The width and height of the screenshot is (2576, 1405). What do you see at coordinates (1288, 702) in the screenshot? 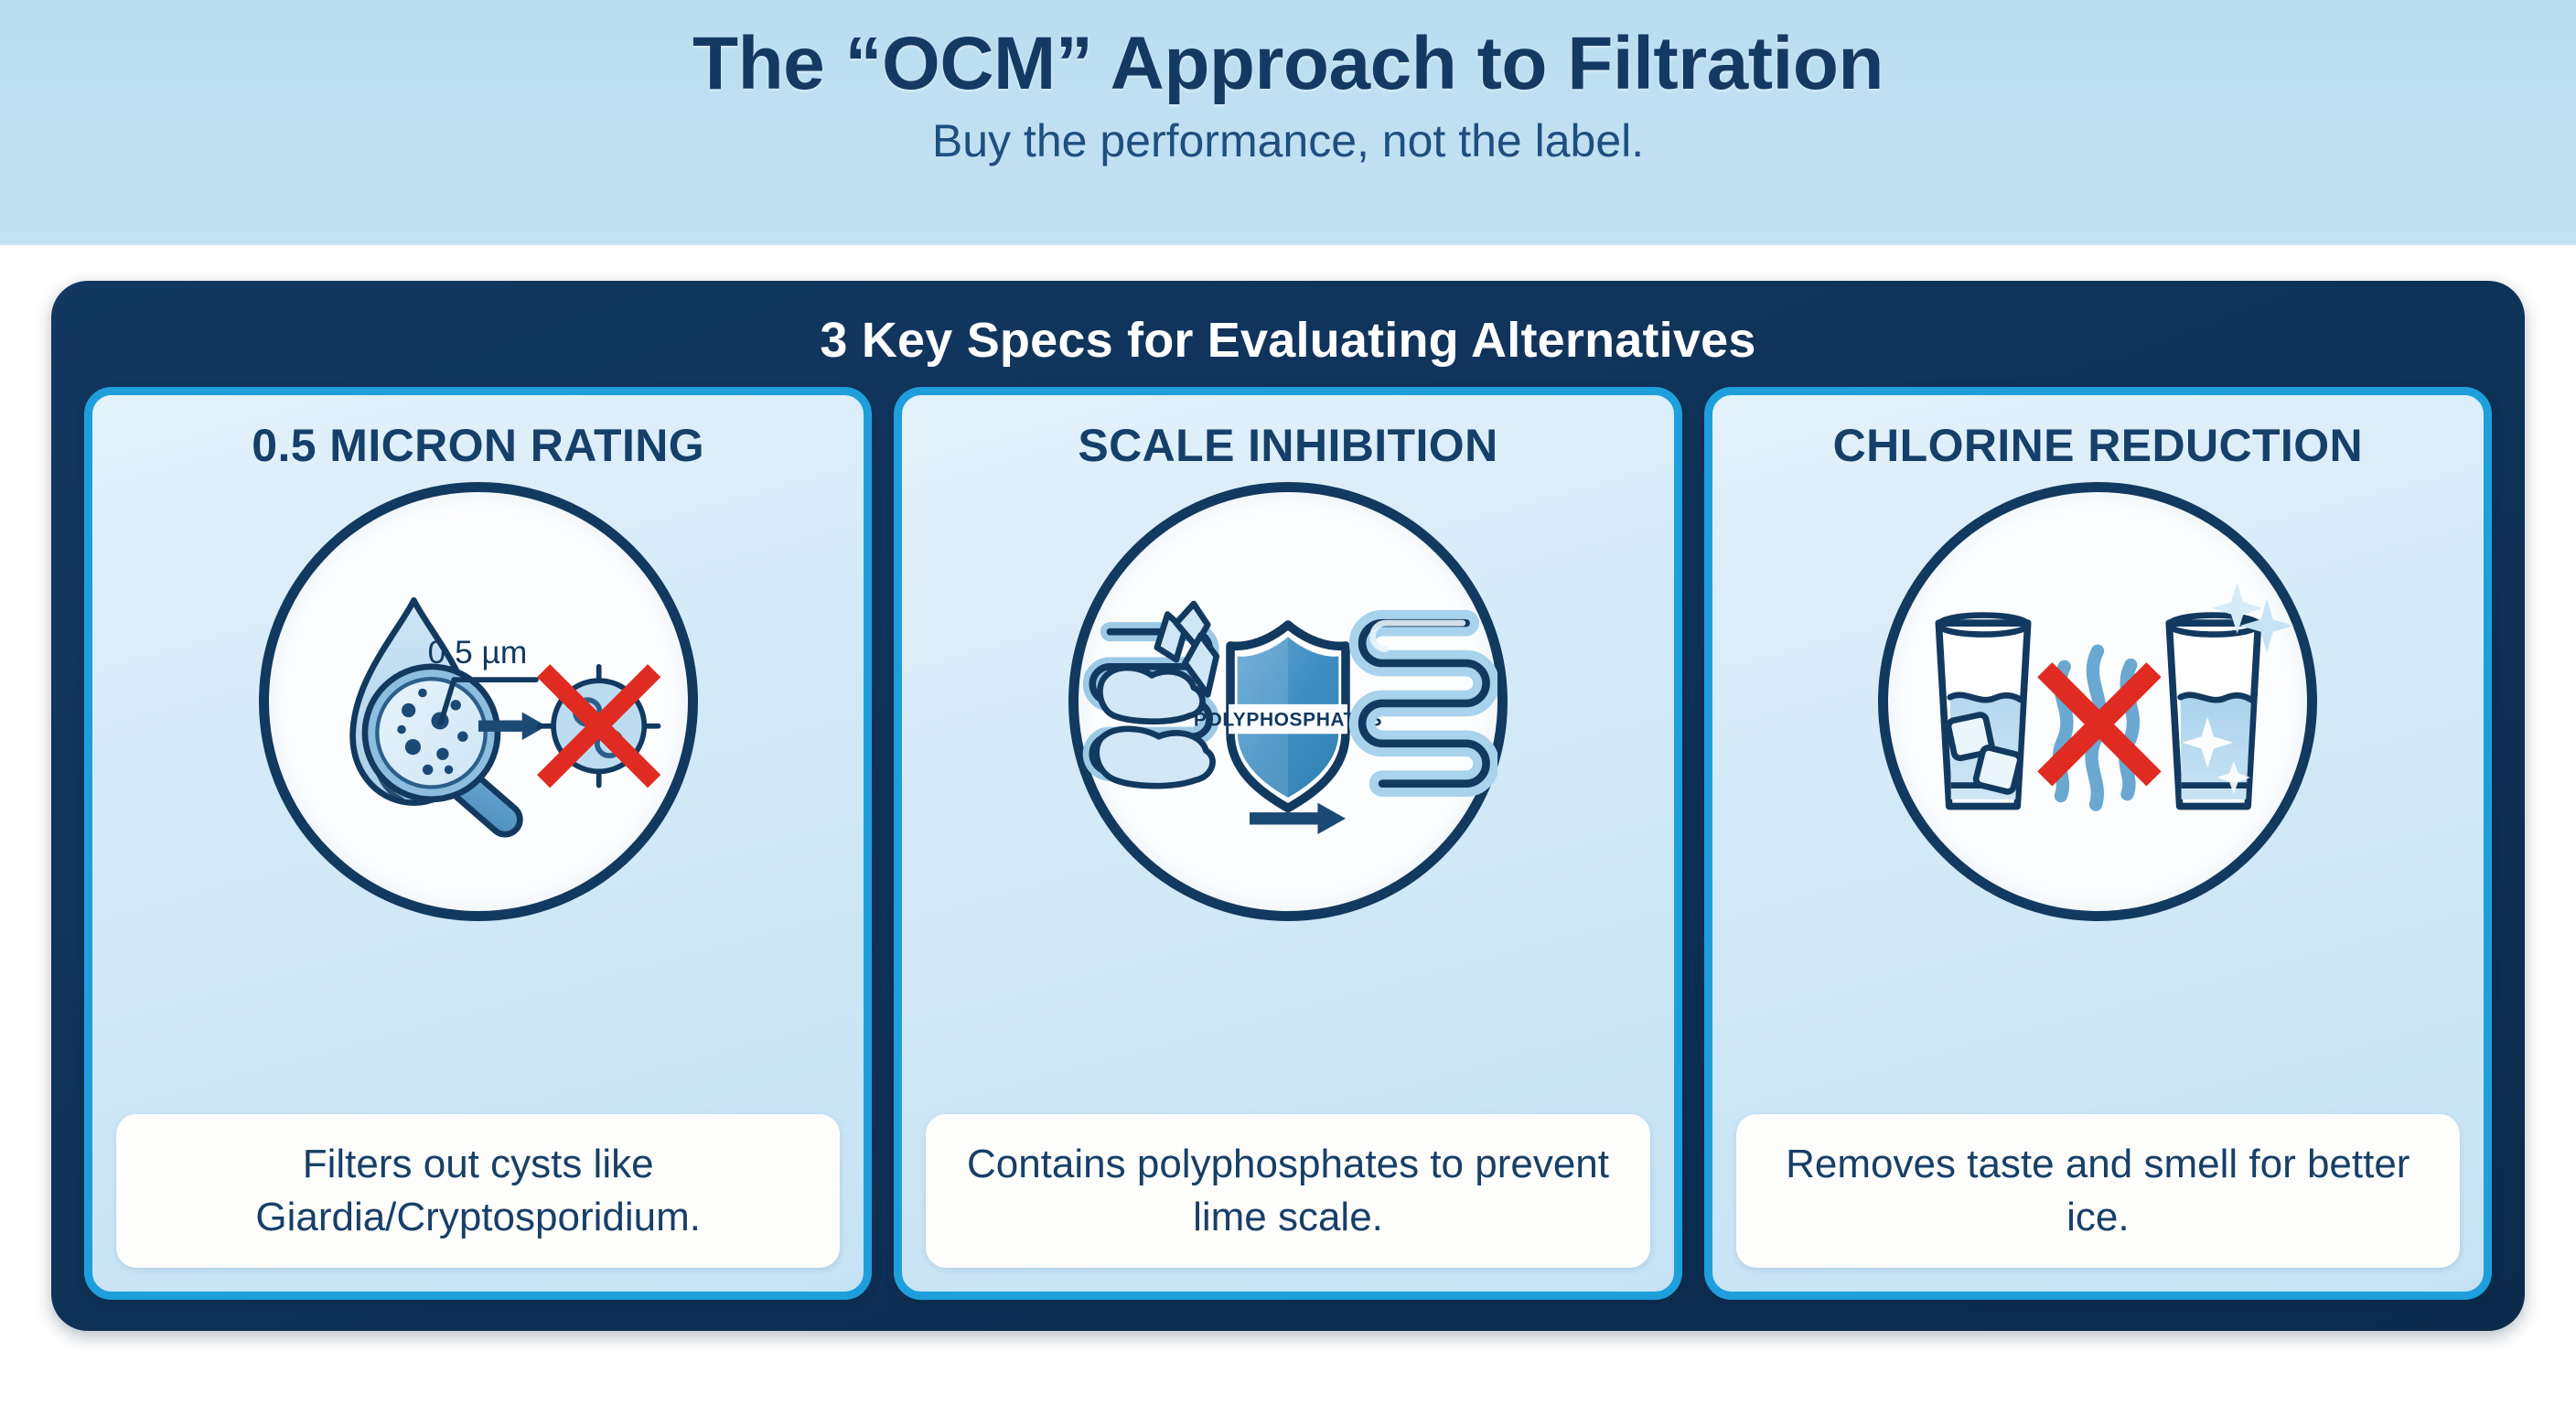
I see `scale-inhibition-icon: POLYPHOSPHATES` at bounding box center [1288, 702].